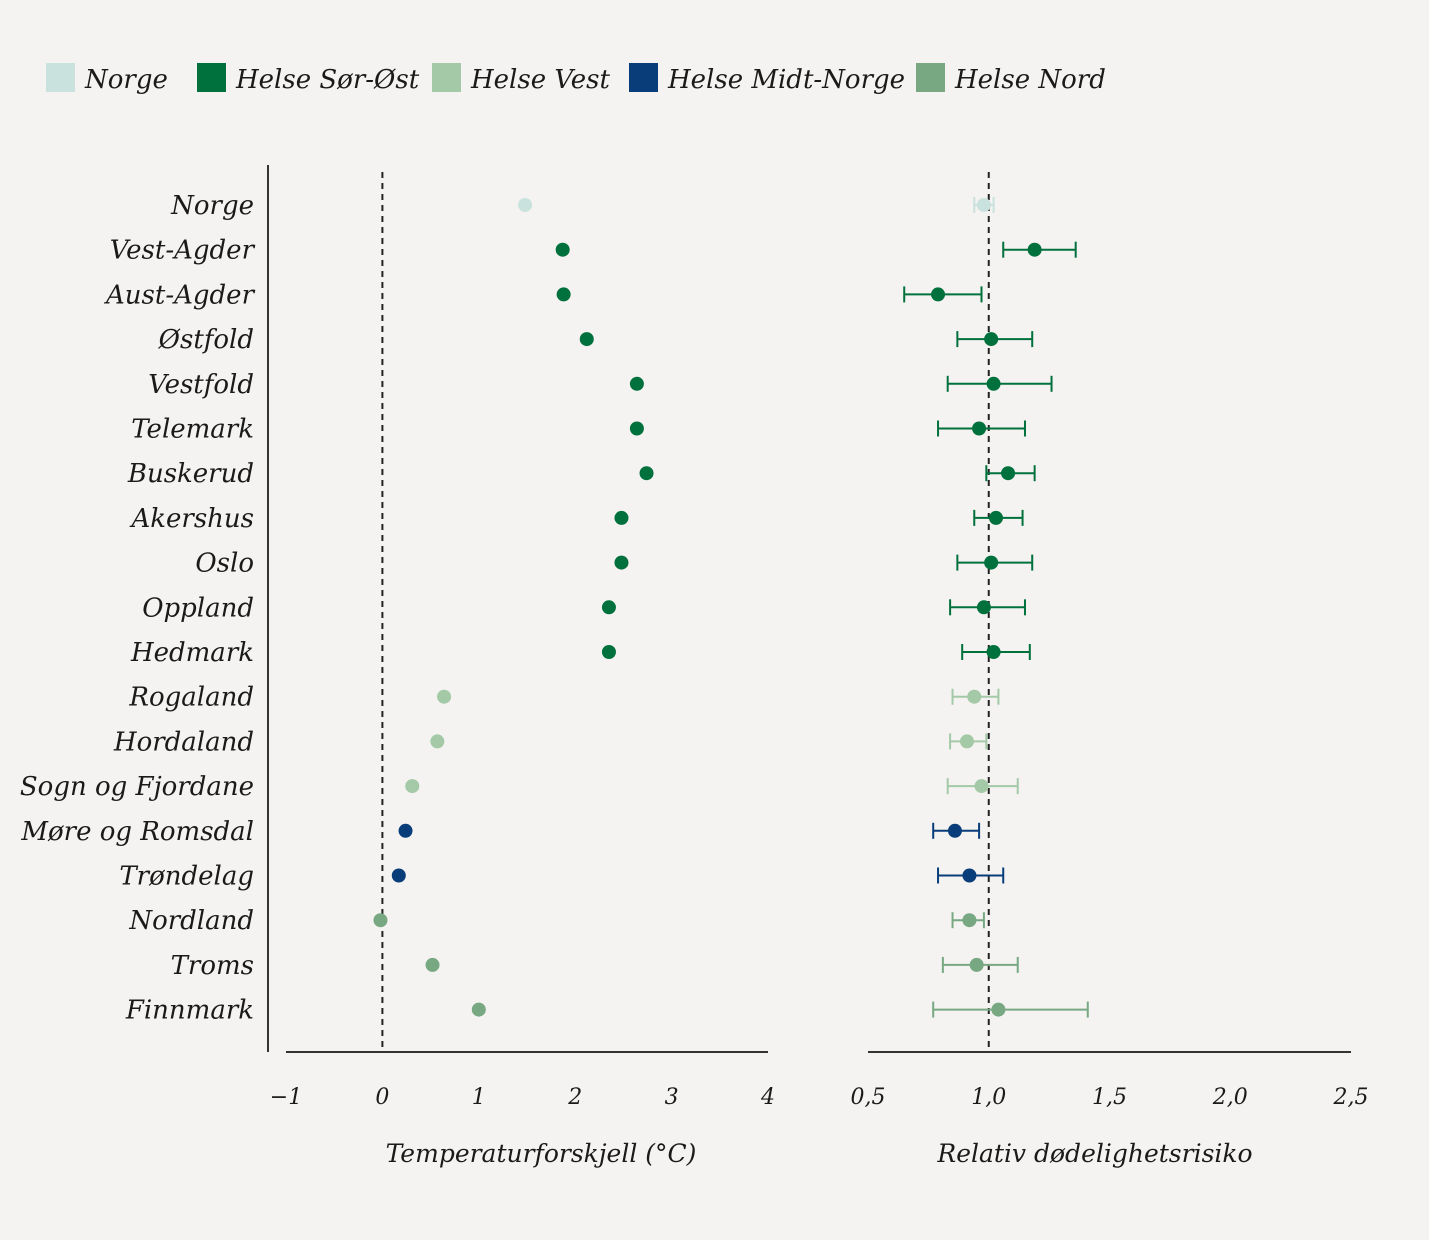 This screenshot has width=1429, height=1240. I want to click on row-label: Oslo, so click(224, 564).